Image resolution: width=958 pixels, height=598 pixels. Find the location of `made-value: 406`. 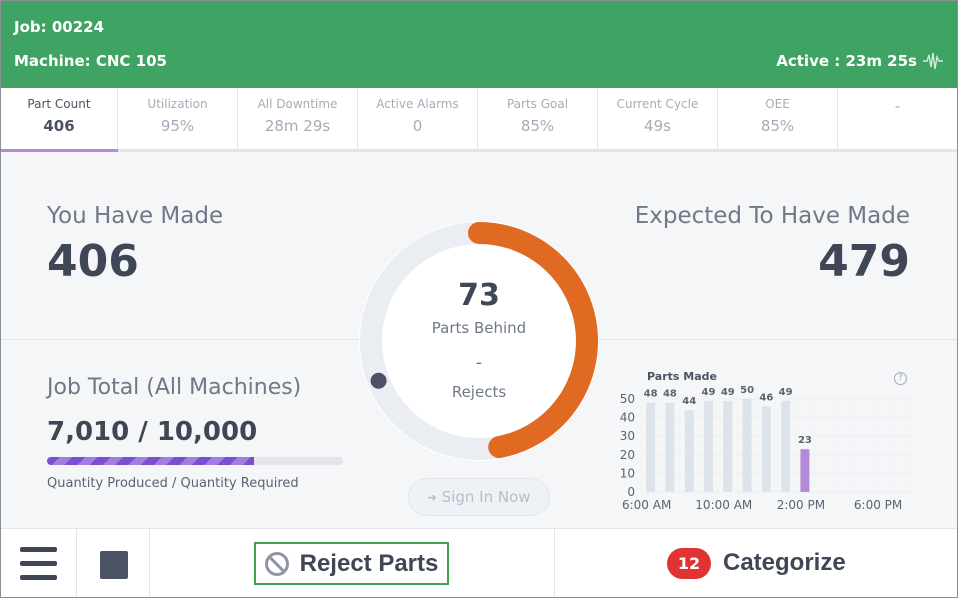

made-value: 406 is located at coordinates (93, 261).